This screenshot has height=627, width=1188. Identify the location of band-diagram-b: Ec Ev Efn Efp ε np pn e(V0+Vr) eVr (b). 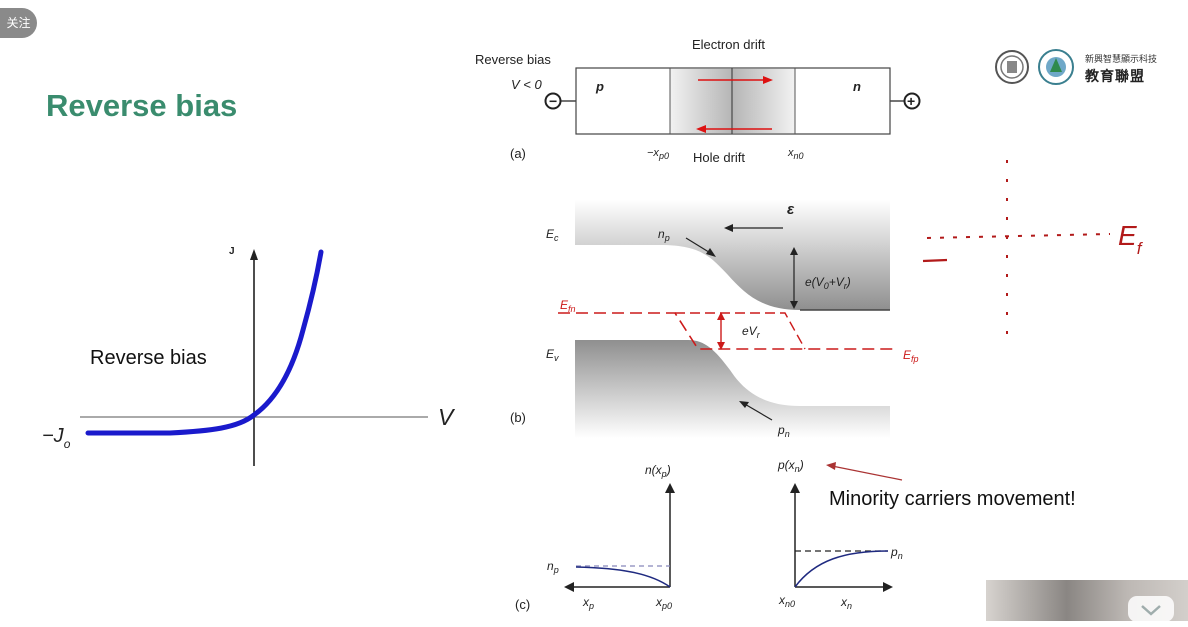
(714, 319).